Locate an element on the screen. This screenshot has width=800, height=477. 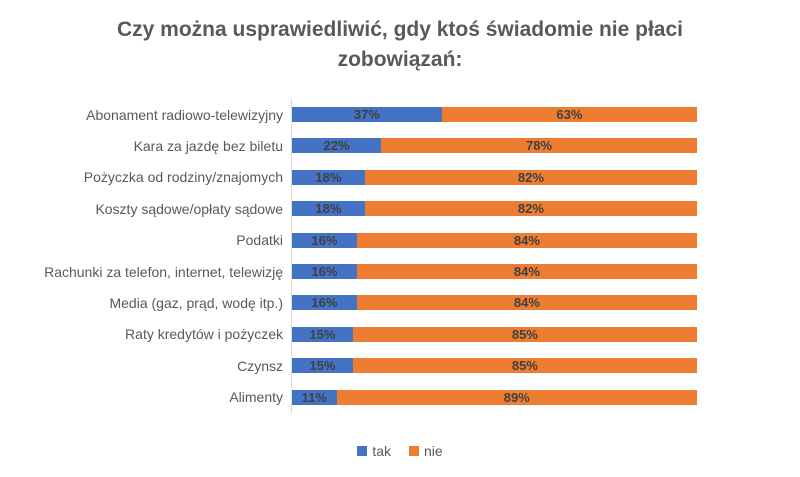
bar-row: Podatki 16% 84% is located at coordinates (354, 240).